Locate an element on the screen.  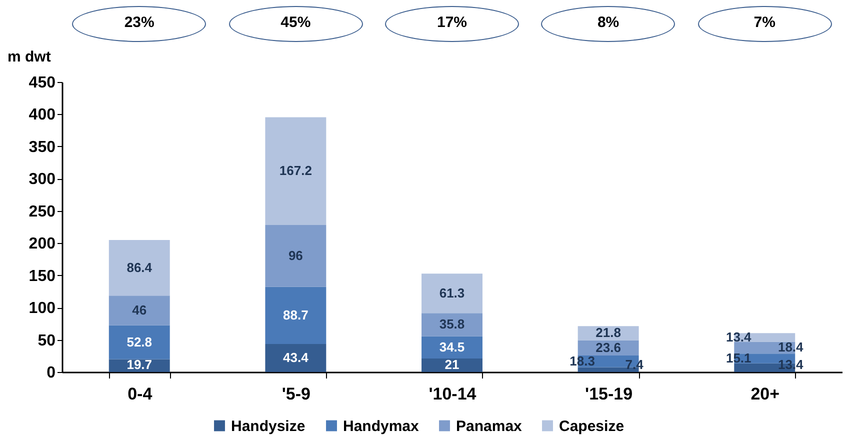
data-label: 13.4 is located at coordinates (739, 336).